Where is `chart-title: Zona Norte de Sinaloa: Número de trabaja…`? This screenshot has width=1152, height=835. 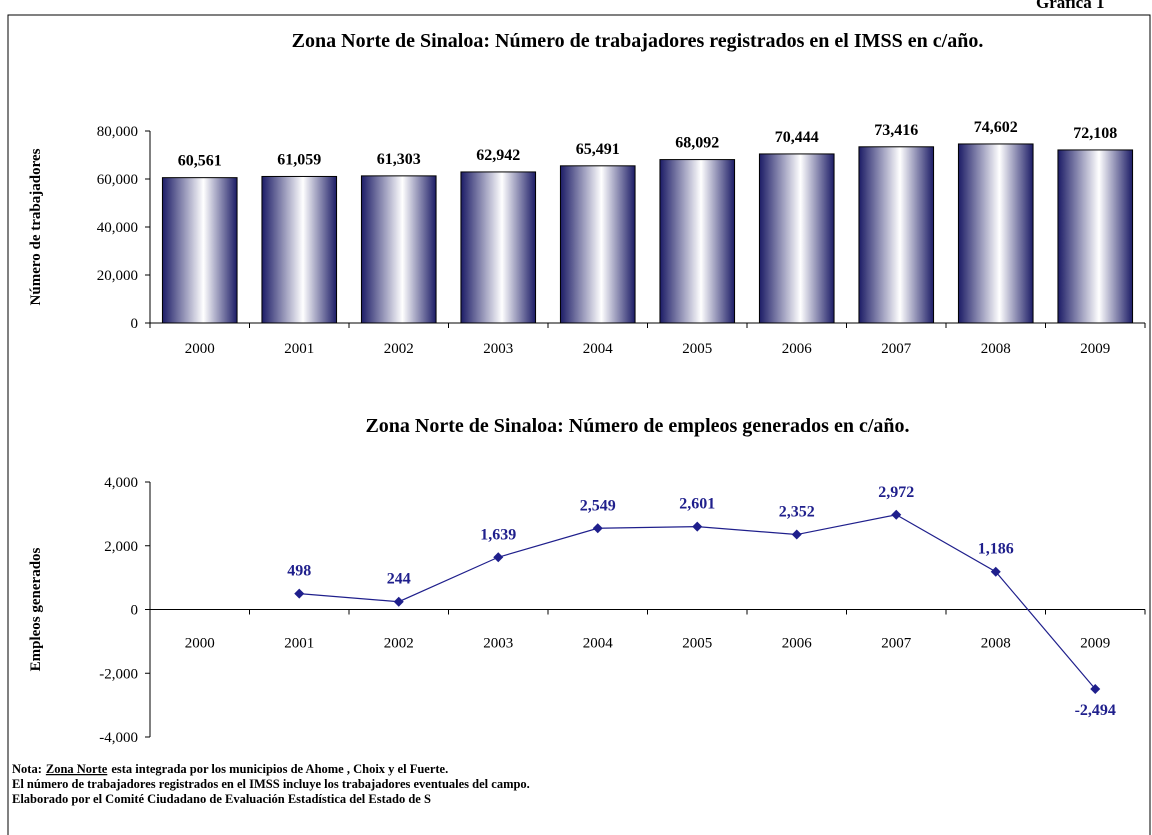 chart-title: Zona Norte de Sinaloa: Número de trabaja… is located at coordinates (638, 41).